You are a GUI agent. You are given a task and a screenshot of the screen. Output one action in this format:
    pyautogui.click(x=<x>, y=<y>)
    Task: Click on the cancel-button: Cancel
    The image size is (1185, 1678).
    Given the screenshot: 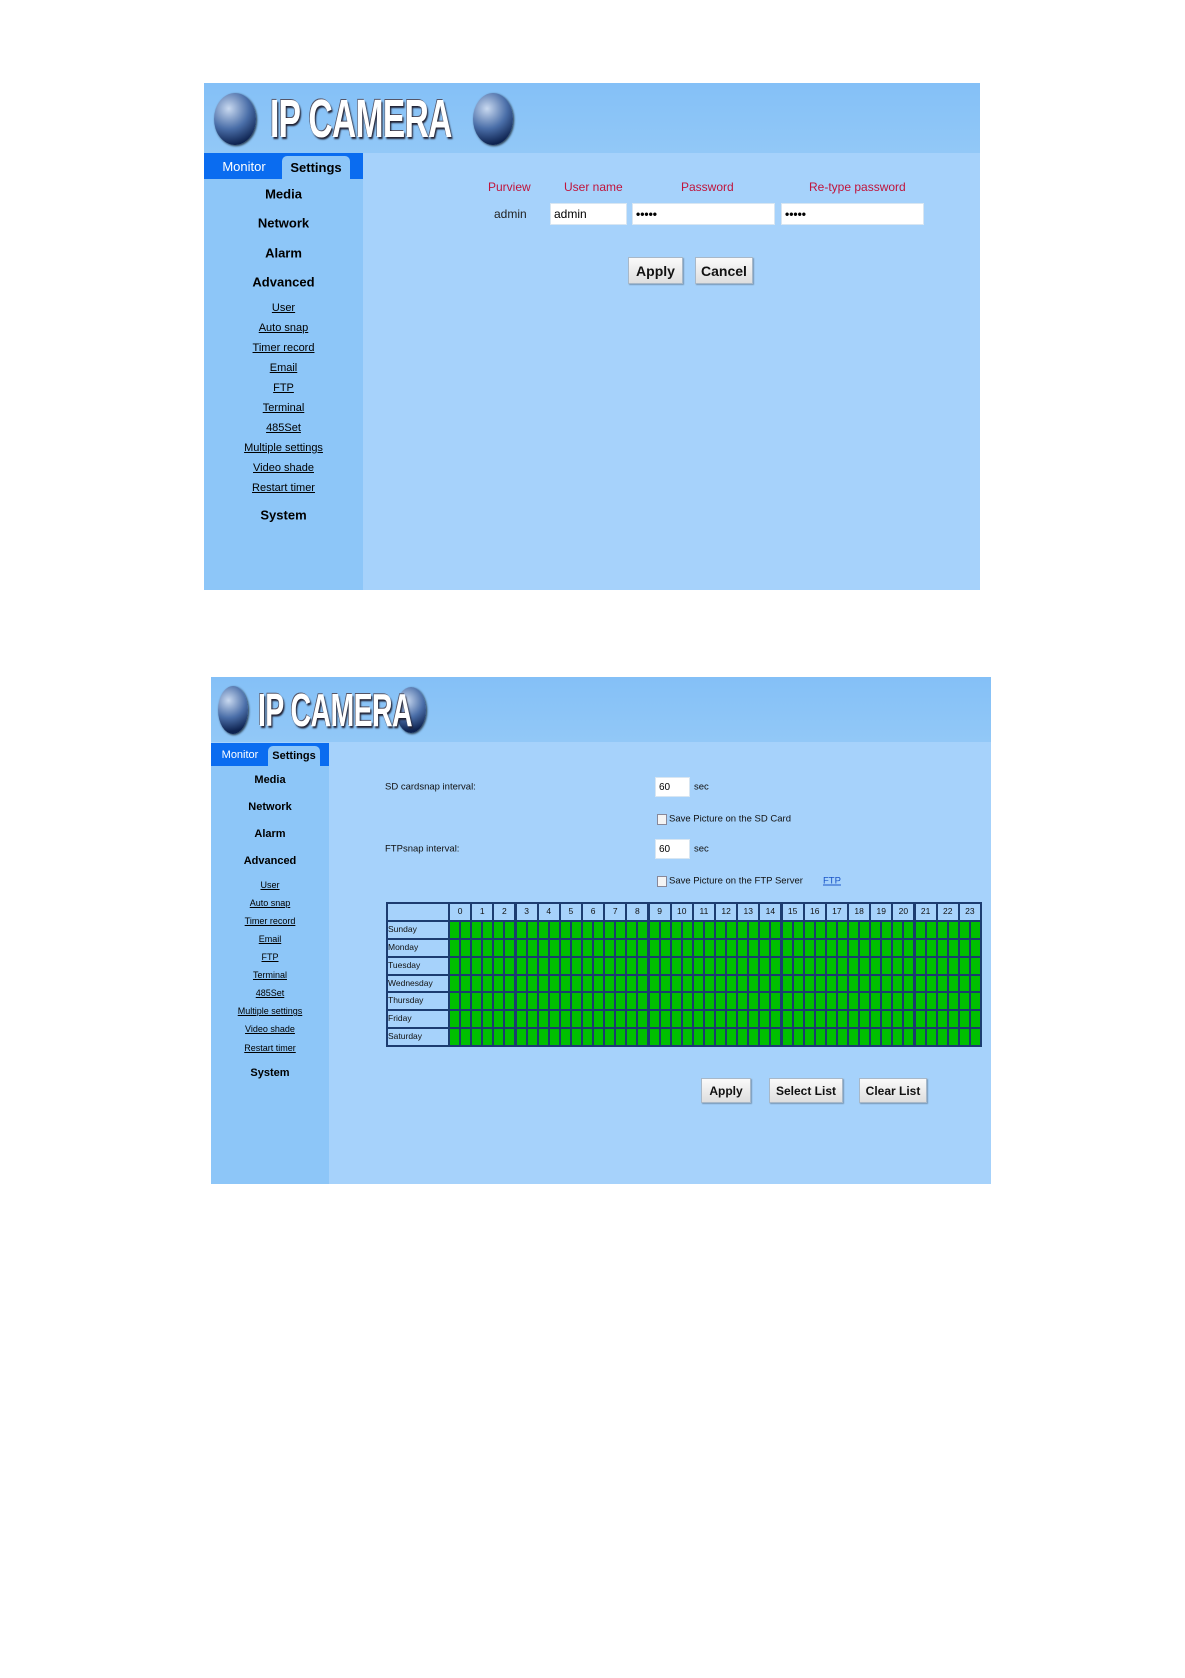 What is the action you would take?
    pyautogui.click(x=724, y=270)
    